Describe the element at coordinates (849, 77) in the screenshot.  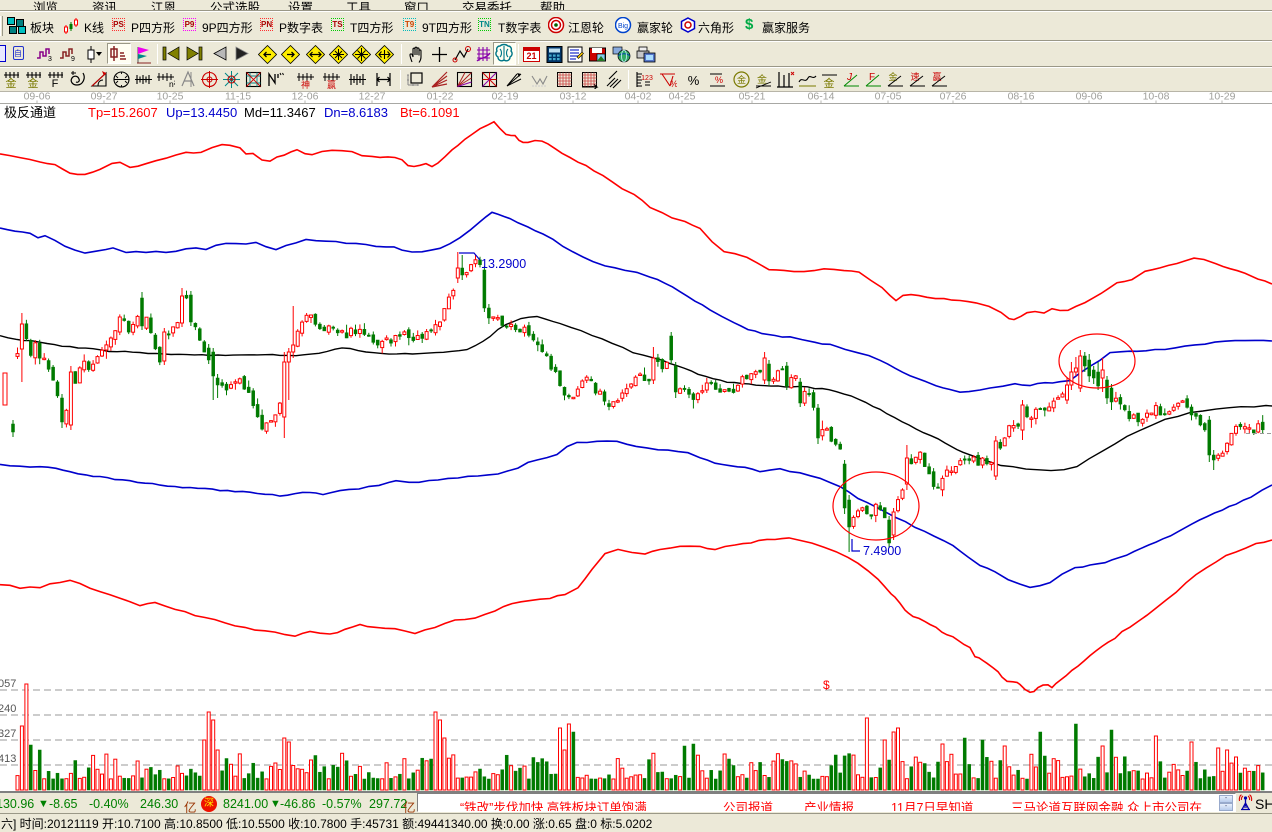
I see `svg-text: J` at that location.